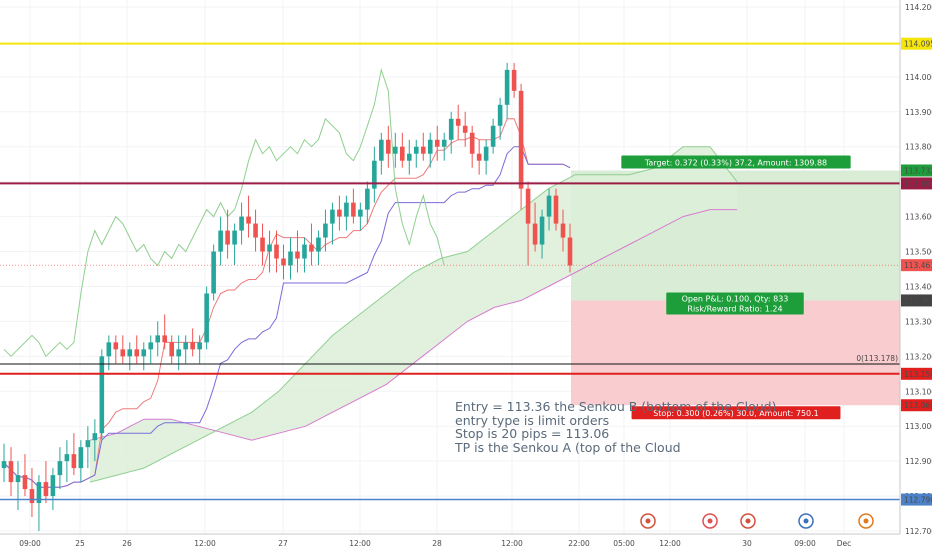 The image size is (932, 554). What do you see at coordinates (918, 531) in the screenshot?
I see `price-tick-label: 112.700` at bounding box center [918, 531].